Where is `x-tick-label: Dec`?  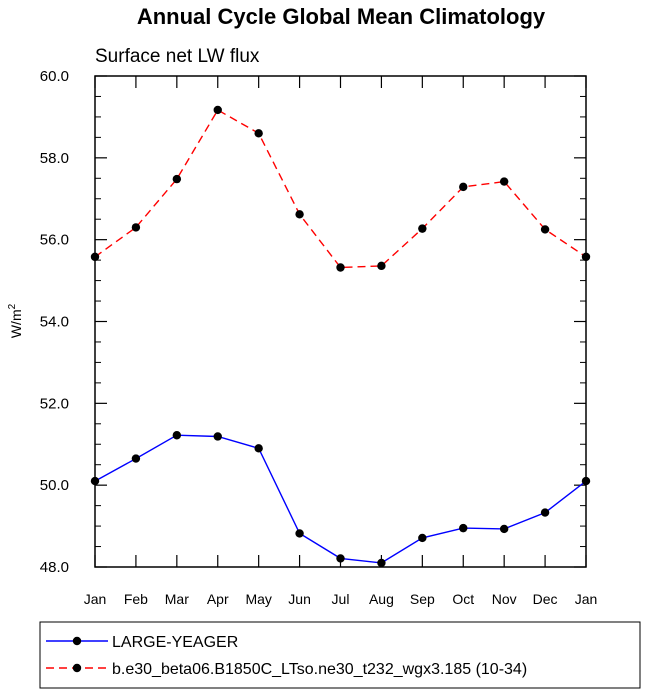 x-tick-label: Dec is located at coordinates (545, 599).